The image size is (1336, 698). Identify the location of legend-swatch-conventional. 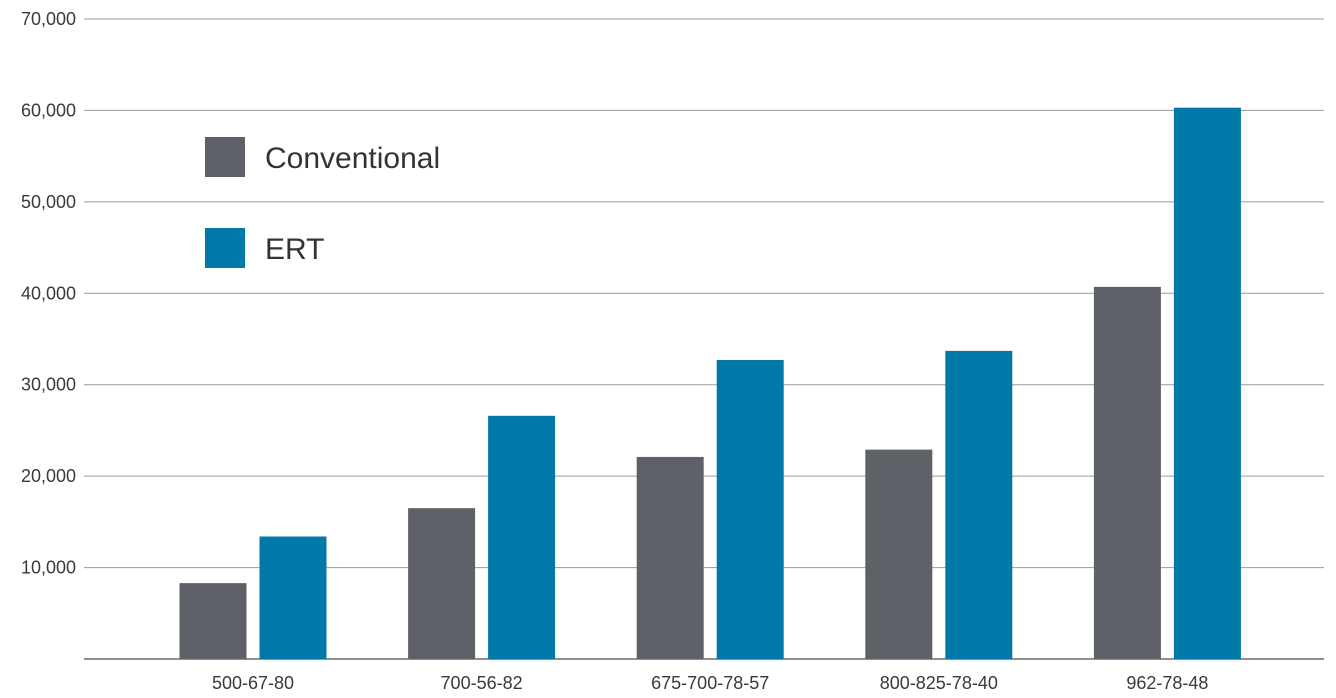
(225, 157).